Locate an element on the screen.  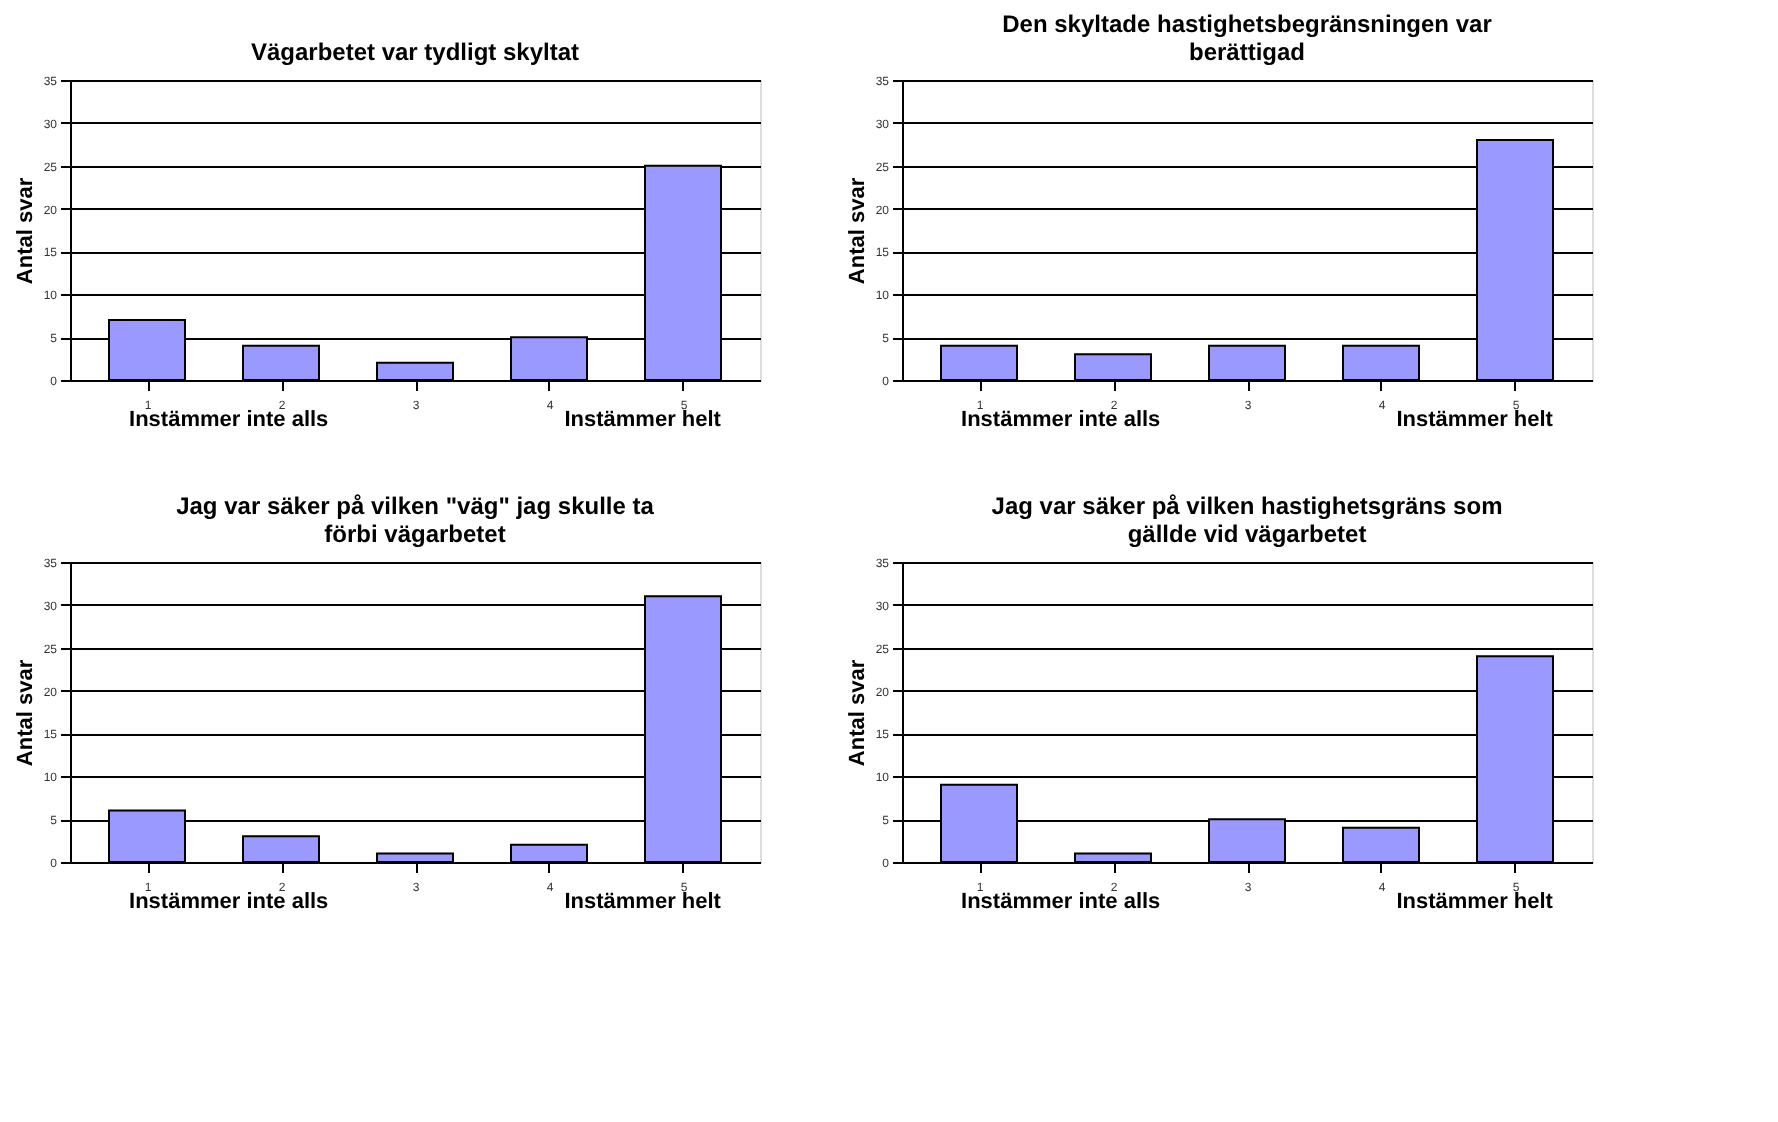
chart-title: Jag var säker på vilken "väg" jag skulle ta förbi vägarbetet is located at coordinates (415, 520).